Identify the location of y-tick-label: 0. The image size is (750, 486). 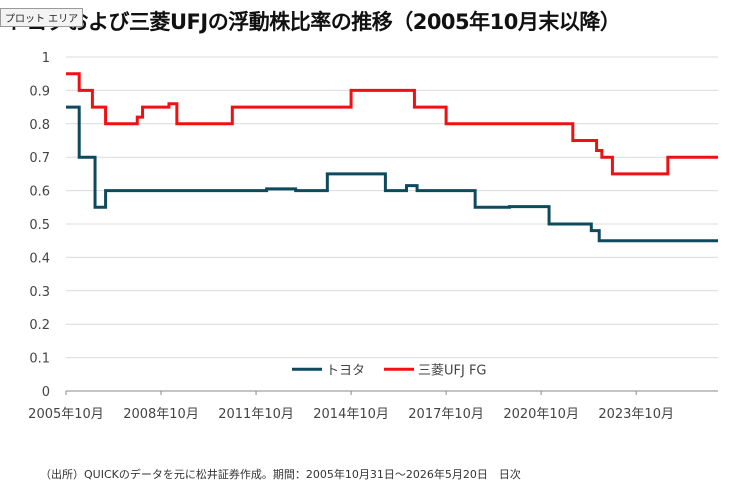
(46, 392).